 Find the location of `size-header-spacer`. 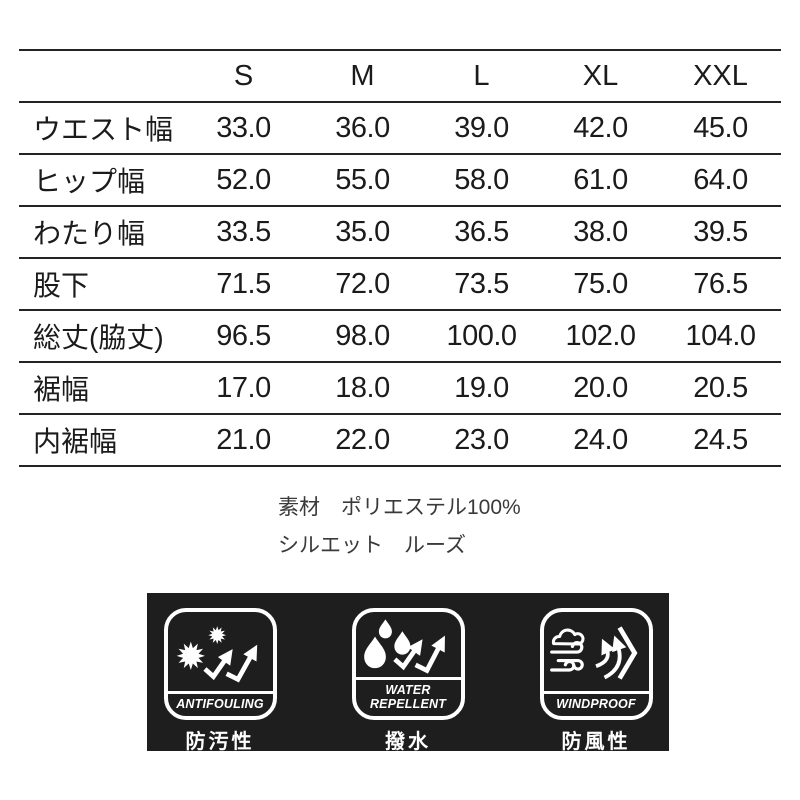

size-header-spacer is located at coordinates (101, 76).